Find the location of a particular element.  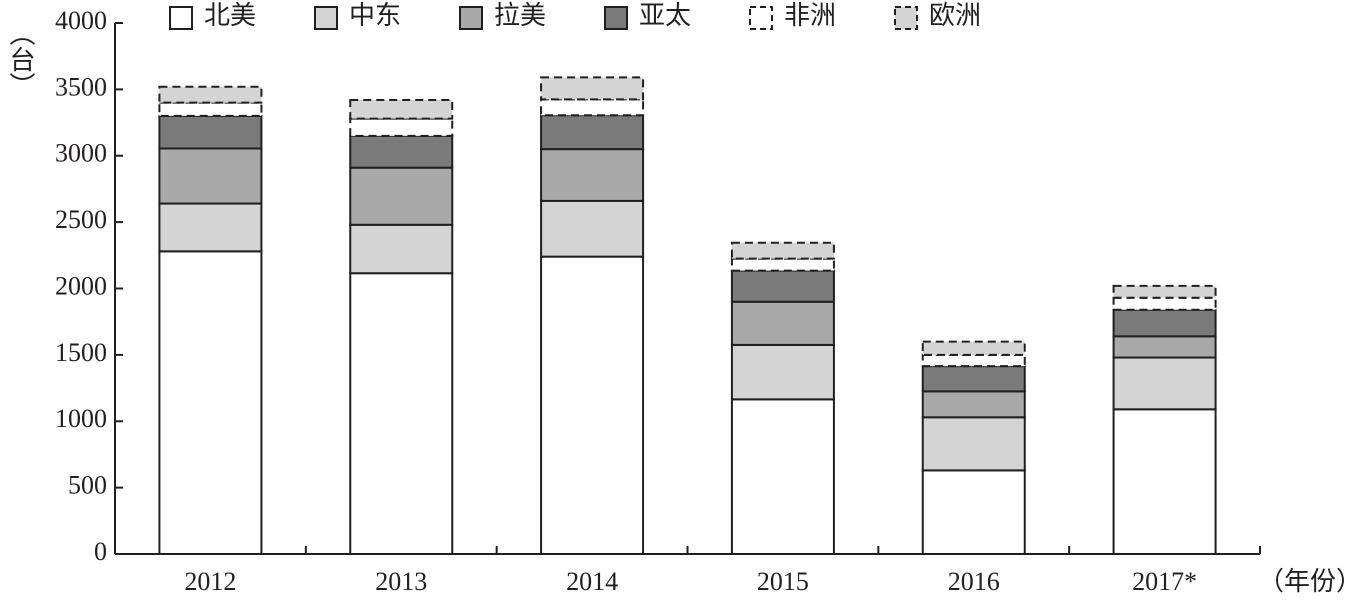

legend-label: 北美 is located at coordinates (230, 15).